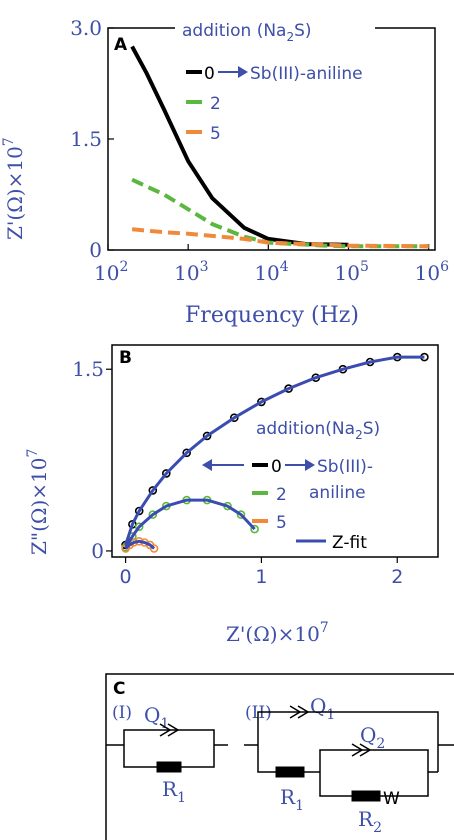  What do you see at coordinates (432, 272) in the screenshot?
I see `panel-a-xtick-label-4: 10⁶` at bounding box center [432, 272].